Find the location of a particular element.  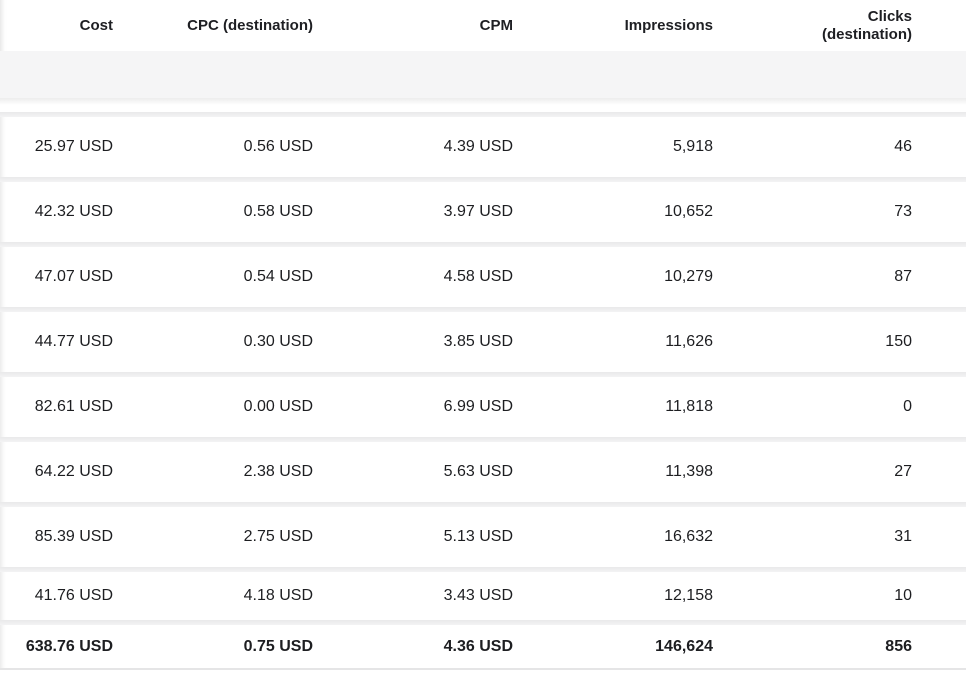

cell-cpc: 2.75 USD is located at coordinates (278, 536).